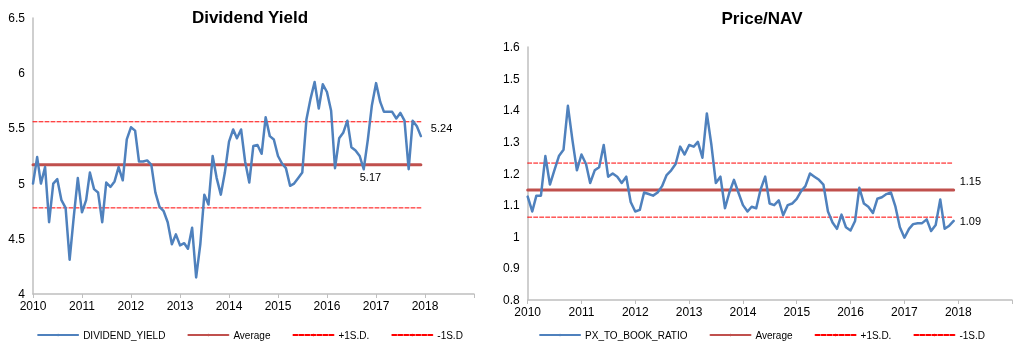 Image resolution: width=1024 pixels, height=349 pixels. I want to click on chart-title: Price/NAV, so click(762, 18).